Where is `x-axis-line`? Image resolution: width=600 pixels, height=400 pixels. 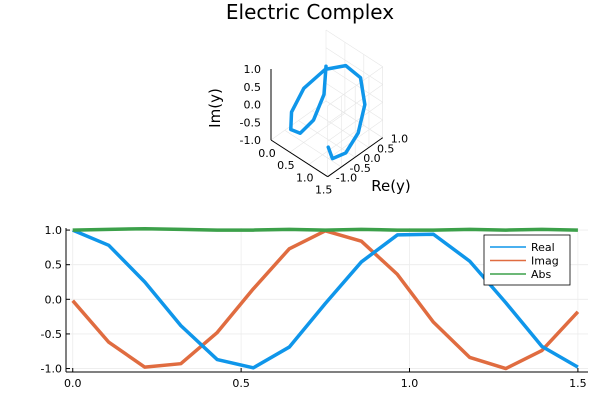 x-axis-line is located at coordinates (299, 158).